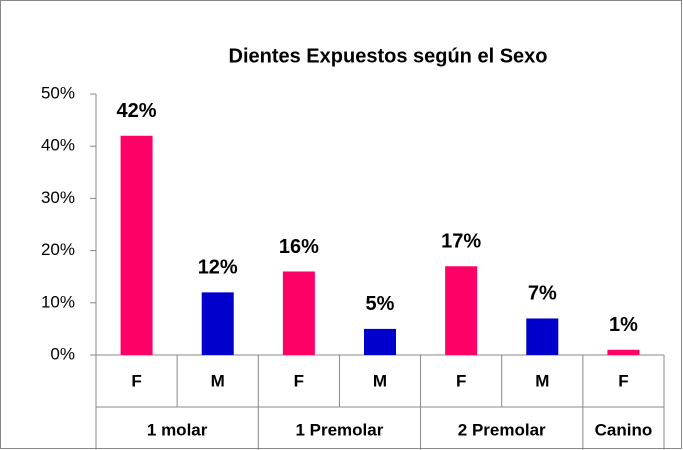 The image size is (683, 450). Describe the element at coordinates (62, 353) in the screenshot. I see `y-tick-label: 0%` at that location.